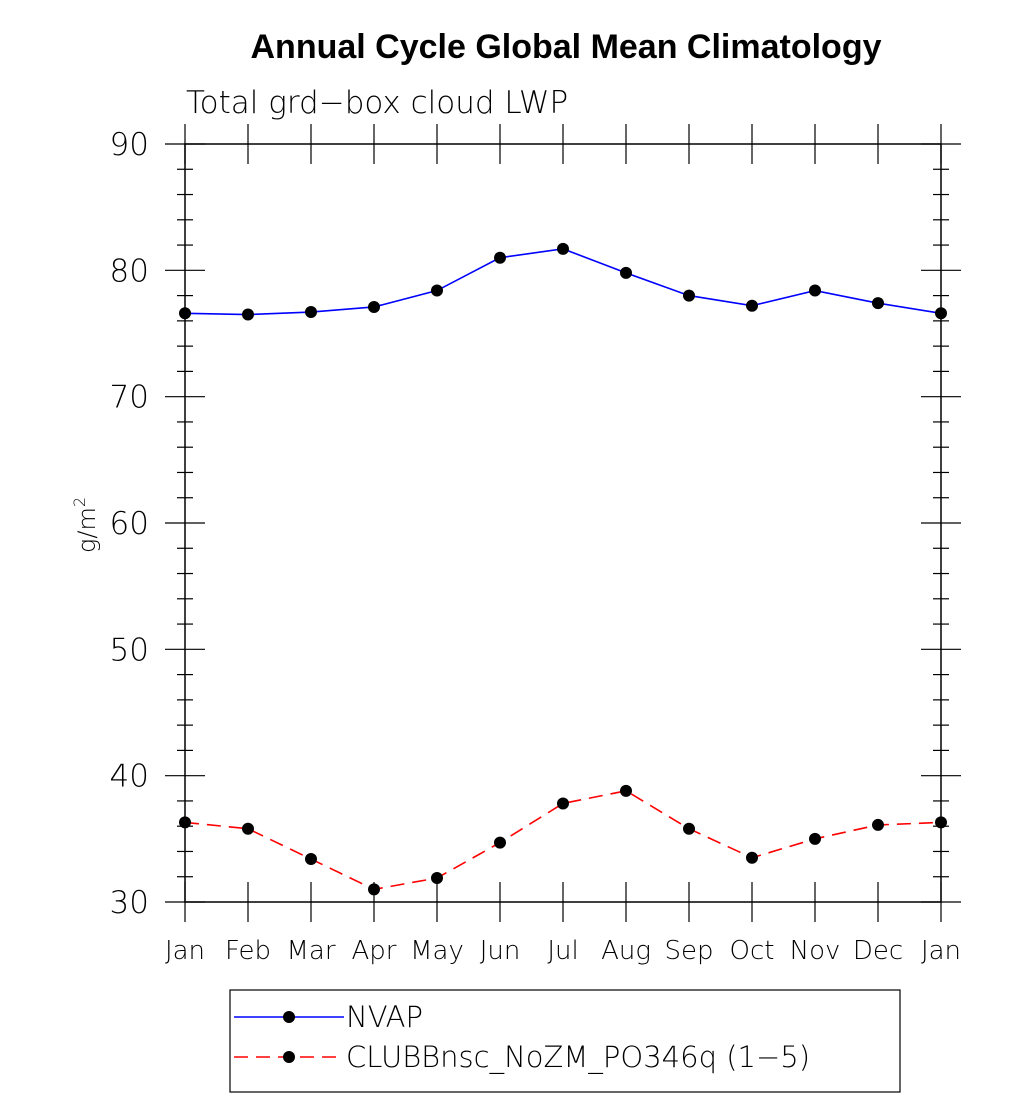  I want to click on y-tick-label: 70, so click(129, 398).